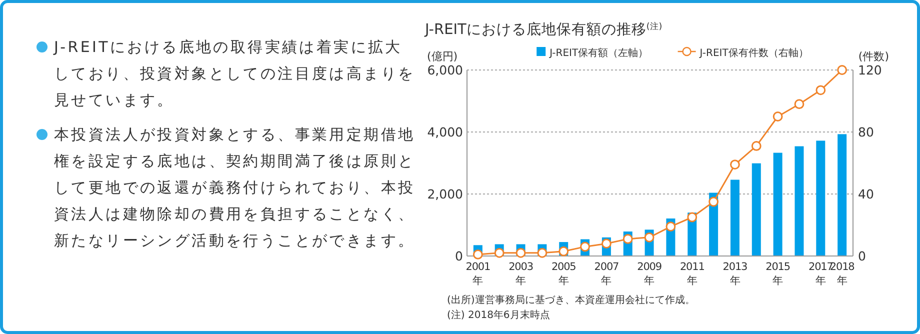 The image size is (920, 334). What do you see at coordinates (459, 256) in the screenshot?
I see `y-tick-label: 0` at bounding box center [459, 256].